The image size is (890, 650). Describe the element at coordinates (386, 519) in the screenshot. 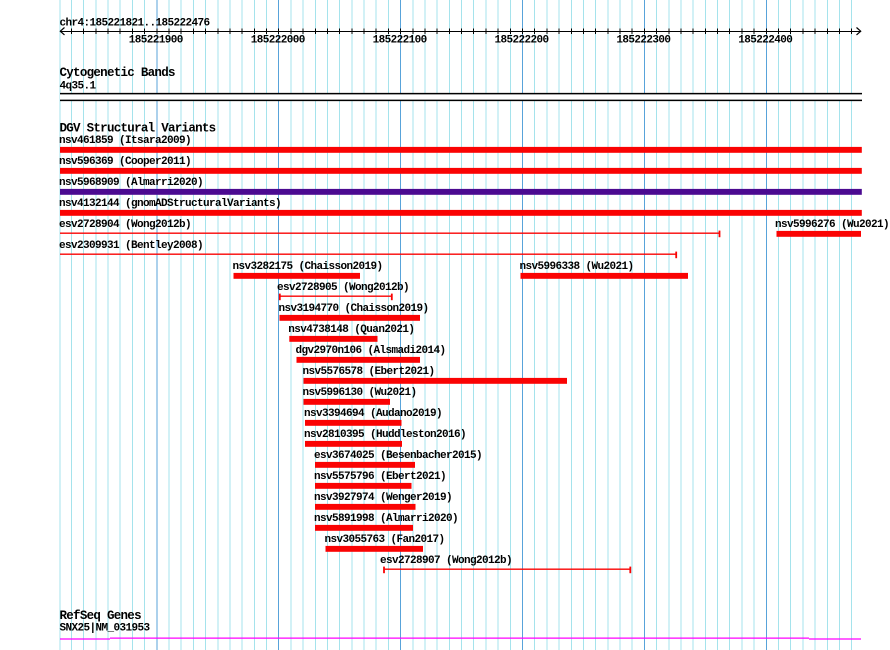

I see `svg-text: nsv5891998 (Almarri2020)` at that location.